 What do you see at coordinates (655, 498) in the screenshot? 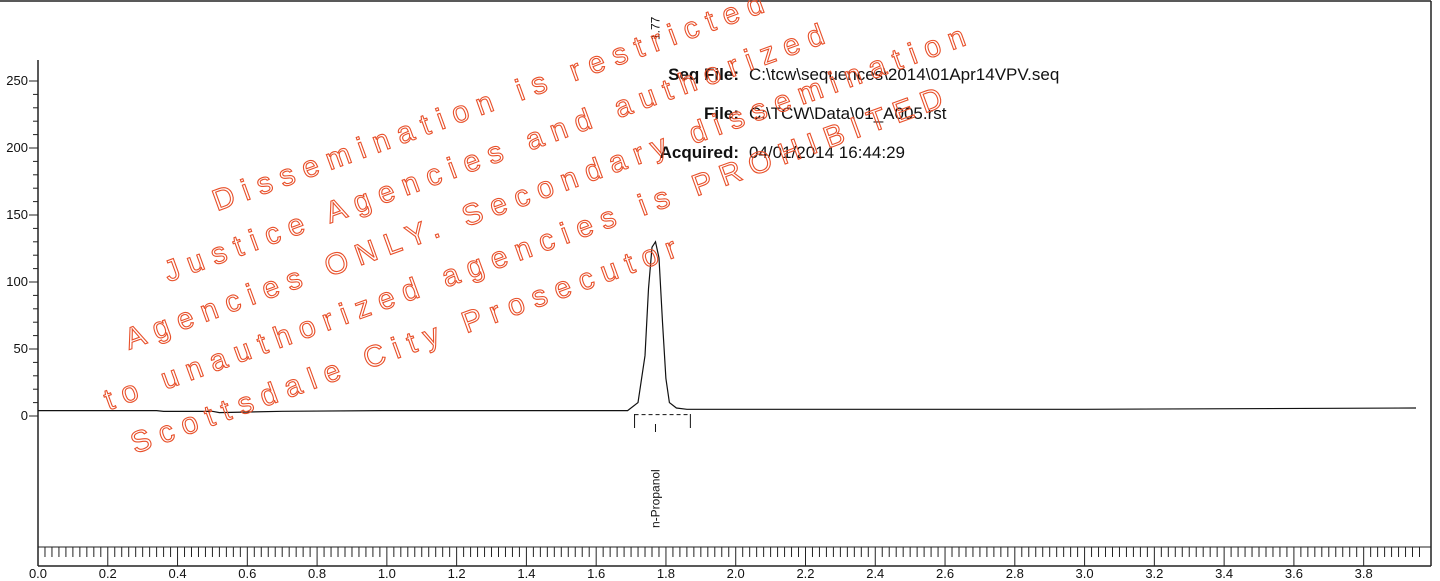
I see `peak-name-label: n-Propanol` at bounding box center [655, 498].